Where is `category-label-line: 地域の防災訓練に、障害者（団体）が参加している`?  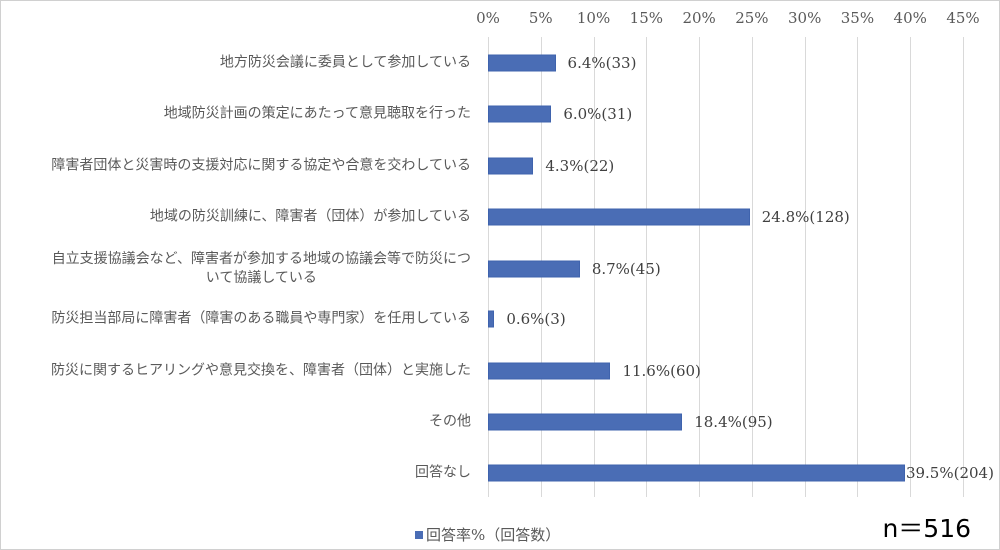 category-label-line: 地域の防災訓練に、障害者（団体）が参加している is located at coordinates (310, 216).